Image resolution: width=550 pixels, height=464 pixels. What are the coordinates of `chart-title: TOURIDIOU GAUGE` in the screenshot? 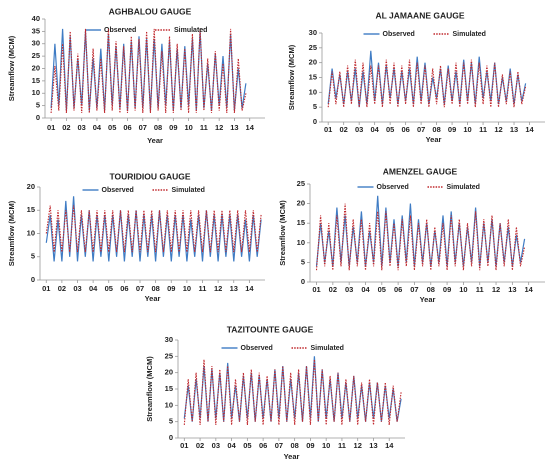 It's located at (149, 176).